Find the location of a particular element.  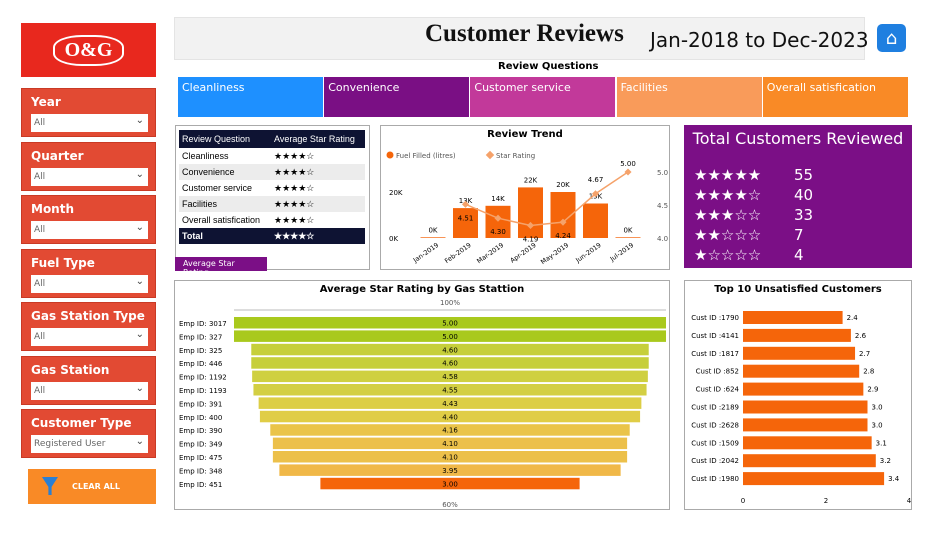

average-star-rating-button: Average Star Rating is located at coordinates (221, 267).